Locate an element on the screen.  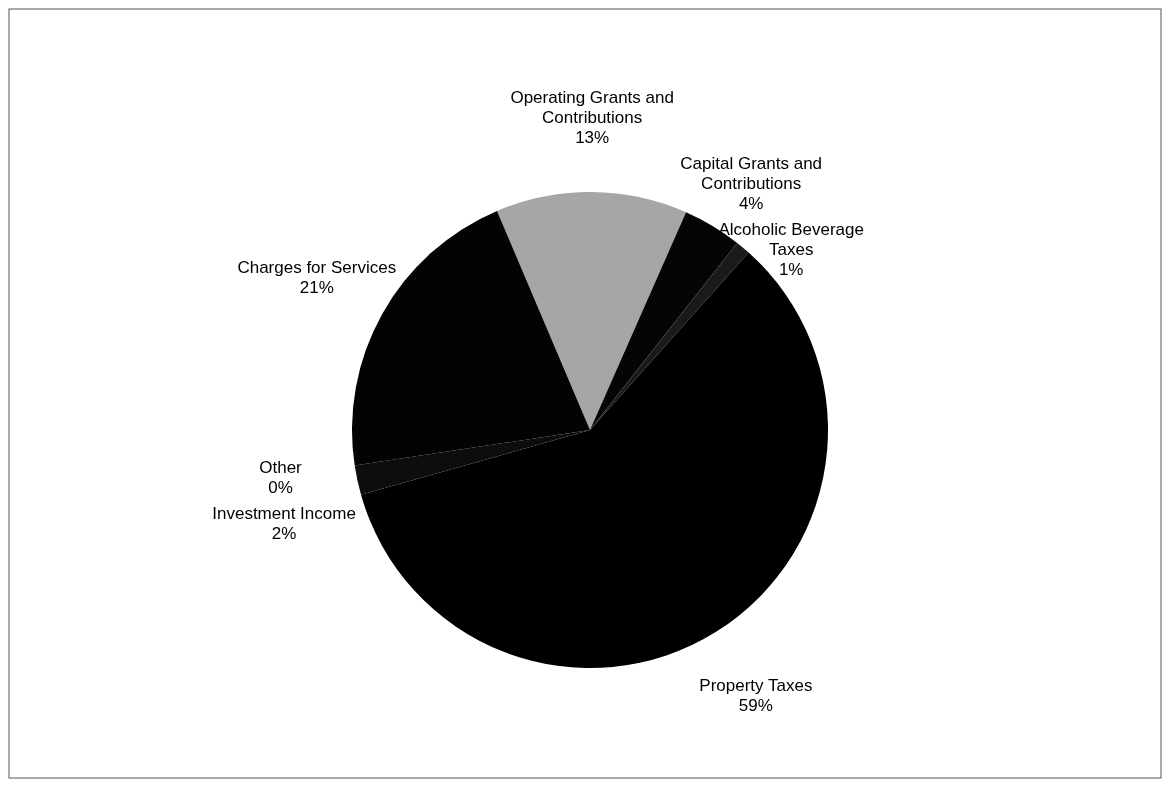
data-label: 21% is located at coordinates (316, 288).